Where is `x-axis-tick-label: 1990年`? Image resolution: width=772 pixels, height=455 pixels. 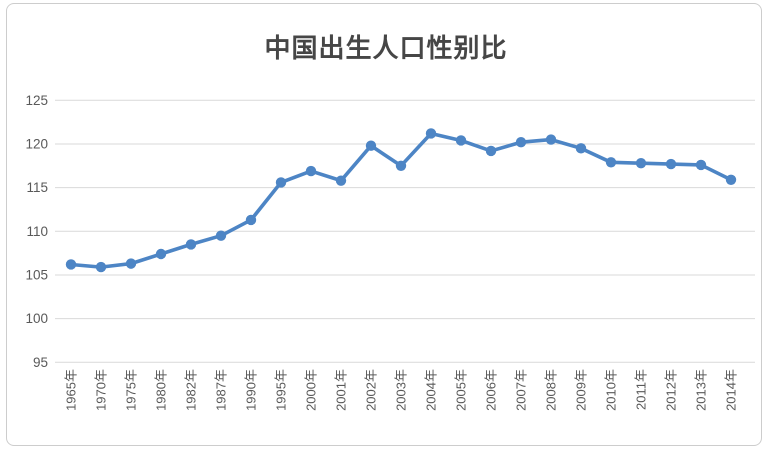
x-axis-tick-label: 1990年 is located at coordinates (251, 390).